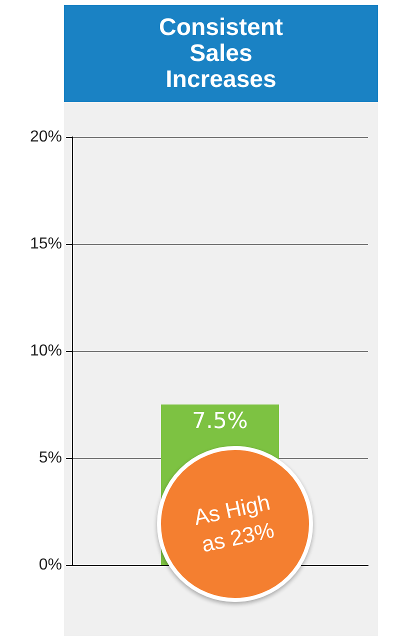 The height and width of the screenshot is (640, 400). I want to click on y-tick-label: 0%, so click(50, 565).